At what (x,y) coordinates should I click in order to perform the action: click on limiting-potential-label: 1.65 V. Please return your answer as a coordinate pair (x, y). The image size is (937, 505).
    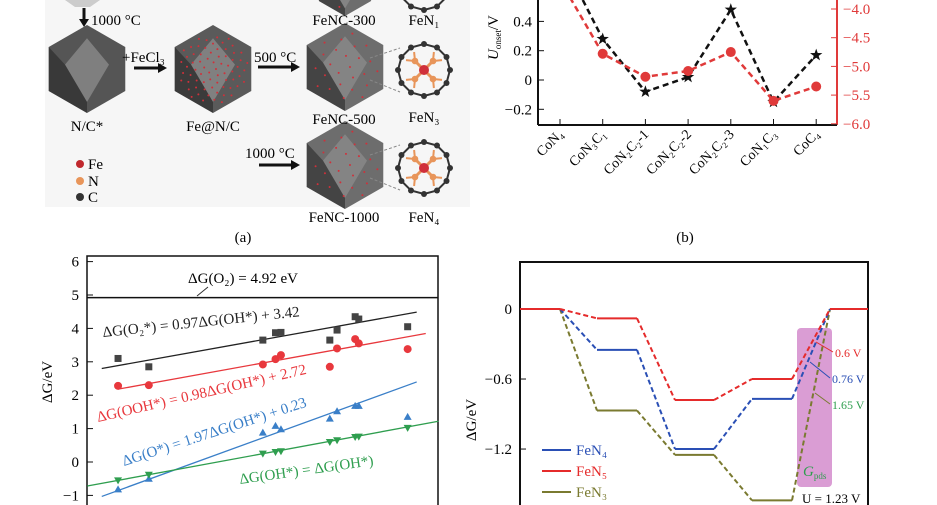
    Looking at the image, I should click on (848, 405).